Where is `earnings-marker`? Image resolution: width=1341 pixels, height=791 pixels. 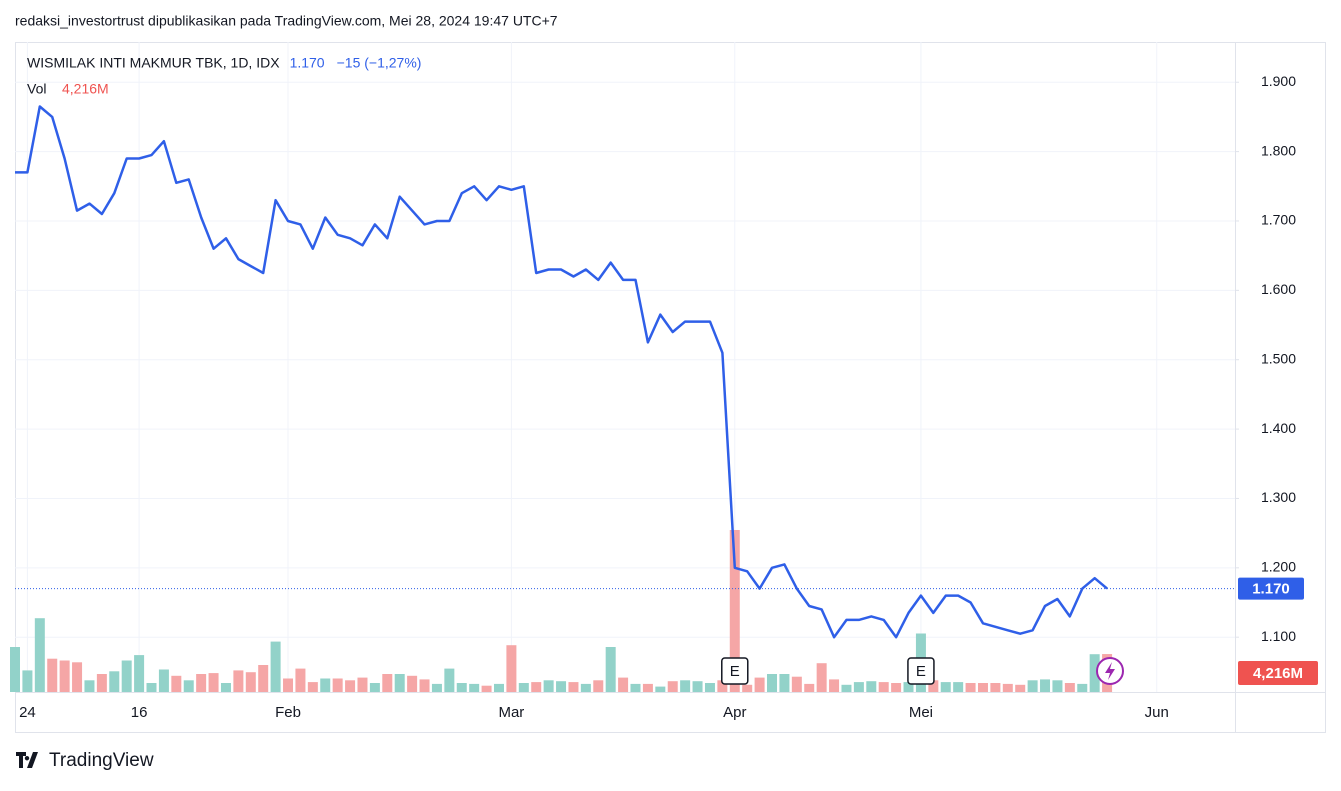
earnings-marker is located at coordinates (735, 671).